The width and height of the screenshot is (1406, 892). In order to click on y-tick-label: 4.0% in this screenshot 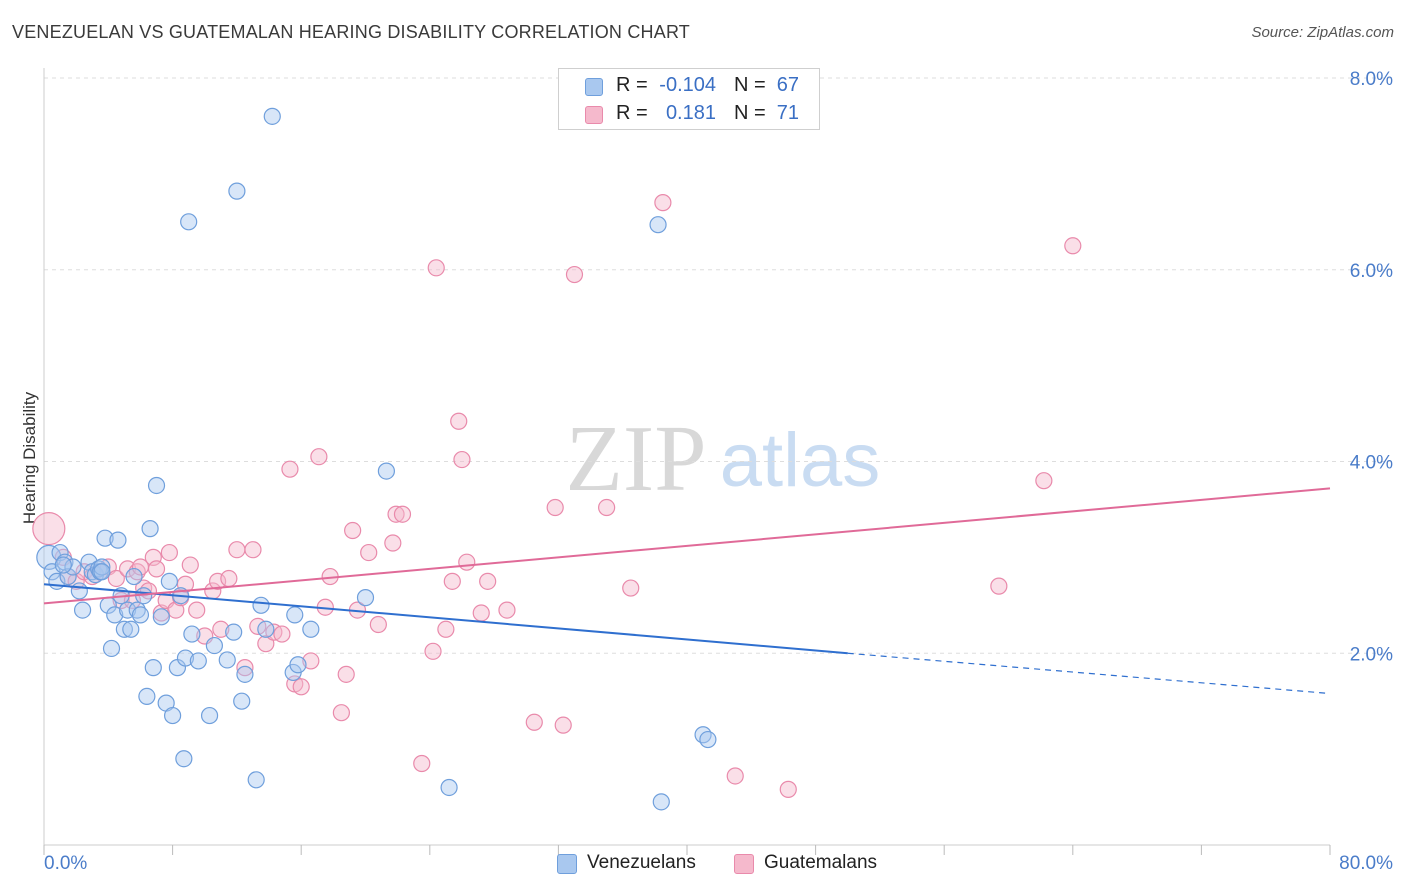, I will do `click(1371, 463)`.